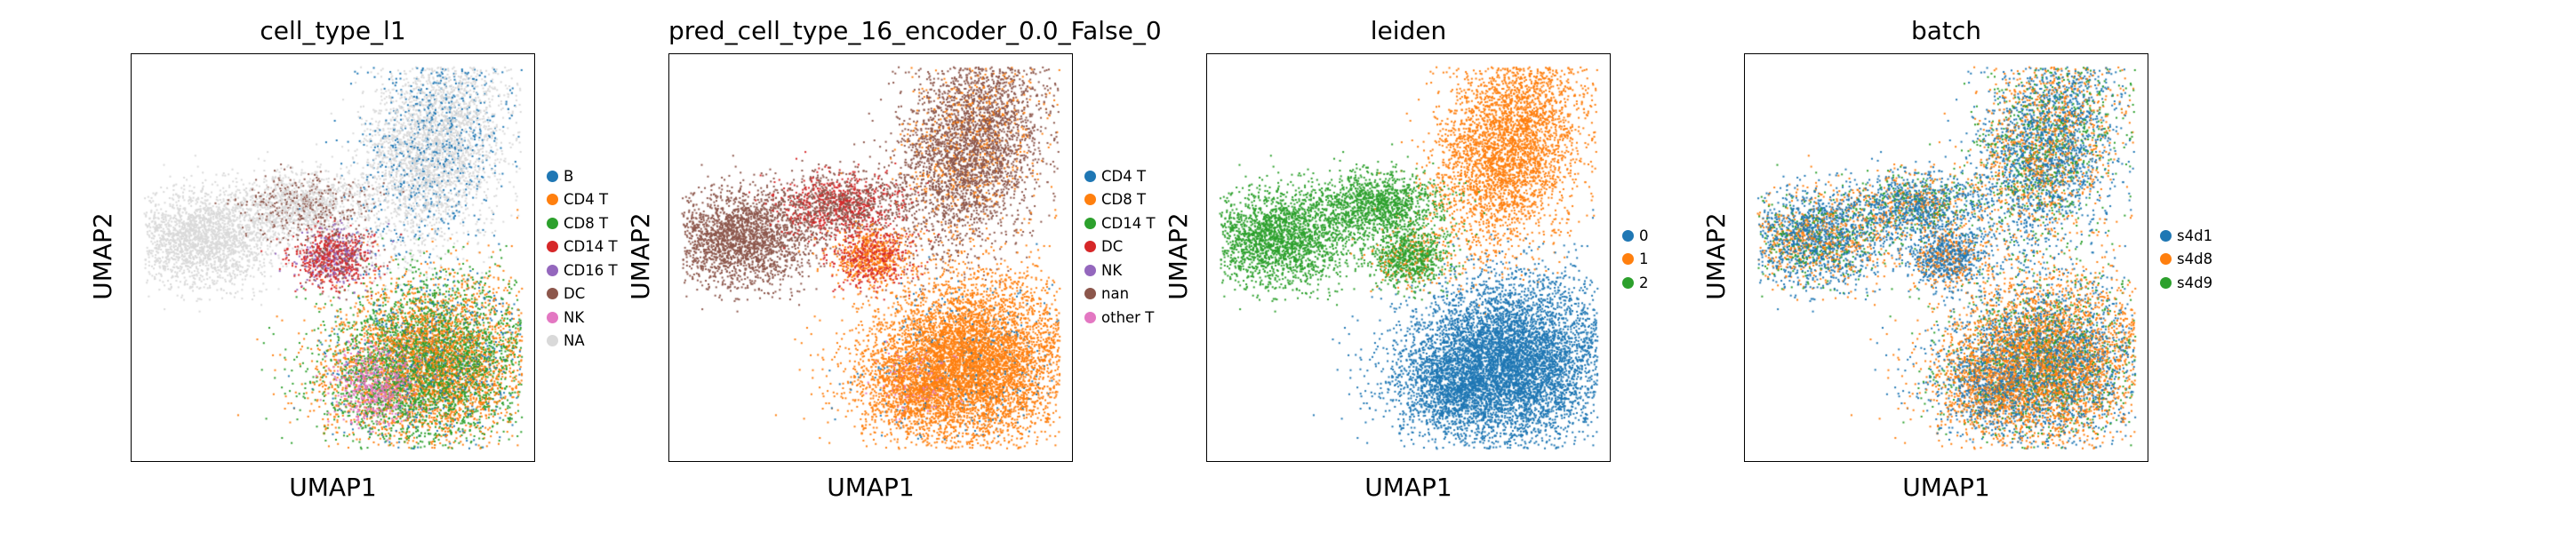 This screenshot has height=533, width=2576. What do you see at coordinates (333, 30) in the screenshot?
I see `plot-title: cell_type_l1` at bounding box center [333, 30].